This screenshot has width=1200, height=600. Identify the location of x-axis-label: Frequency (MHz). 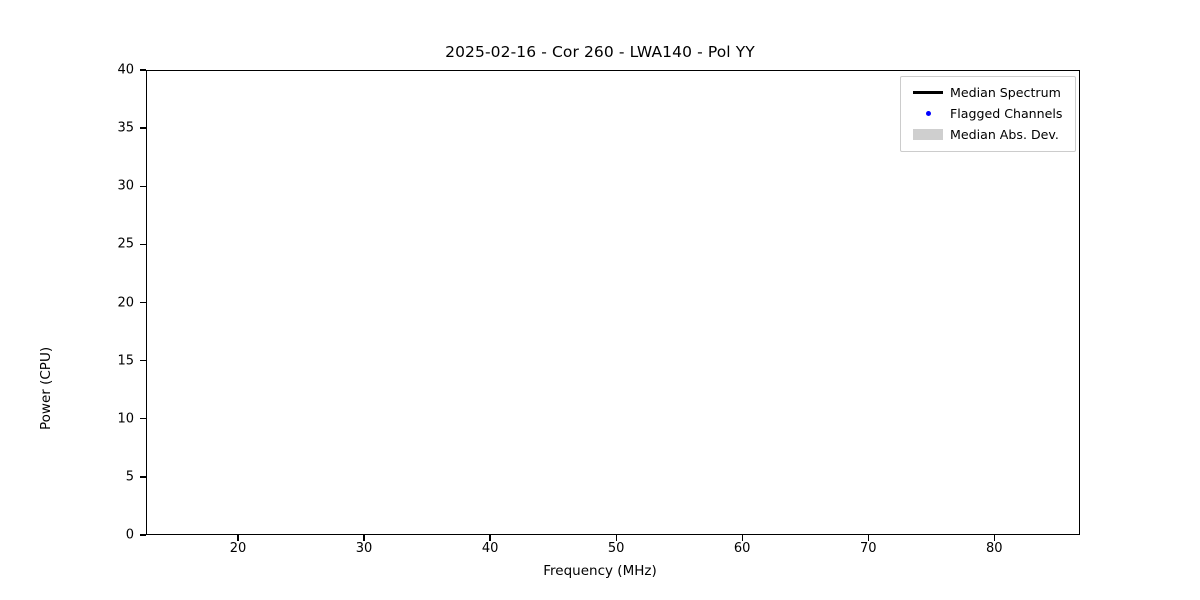
(600, 571).